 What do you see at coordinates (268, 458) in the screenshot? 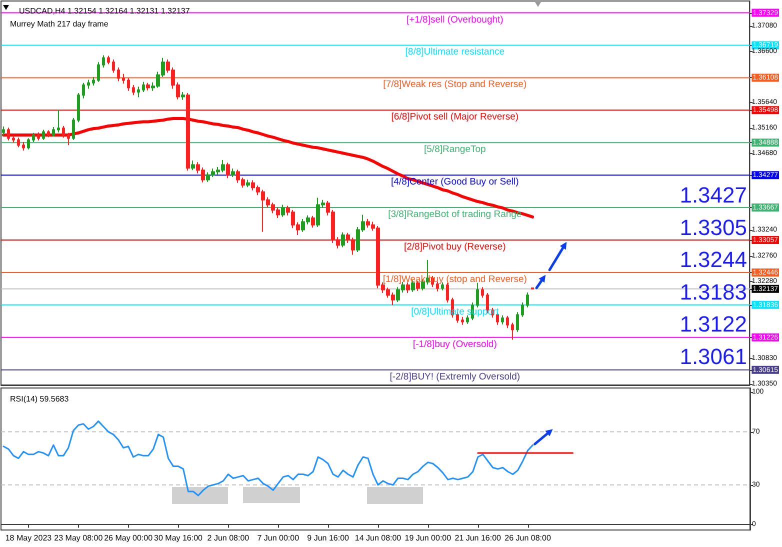
I see `line-series` at bounding box center [268, 458].